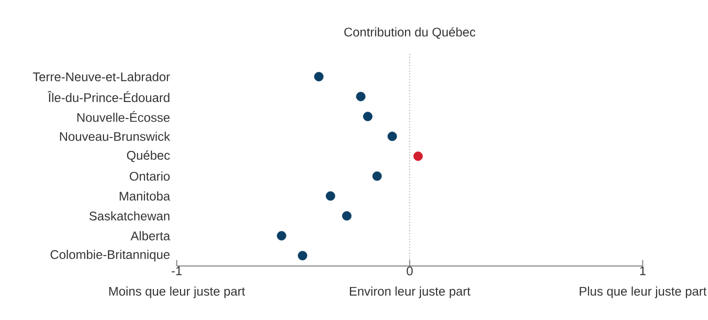  I want to click on x-tick-label: 1, so click(643, 271).